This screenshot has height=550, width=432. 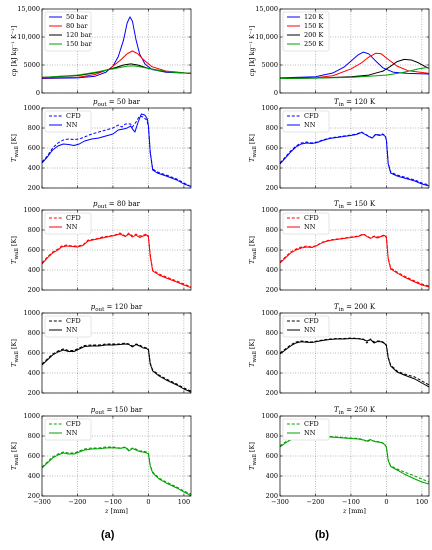 I want to click on y-axis-label: cp [kJ kg⁻¹ K⁻¹], so click(x=14, y=51).